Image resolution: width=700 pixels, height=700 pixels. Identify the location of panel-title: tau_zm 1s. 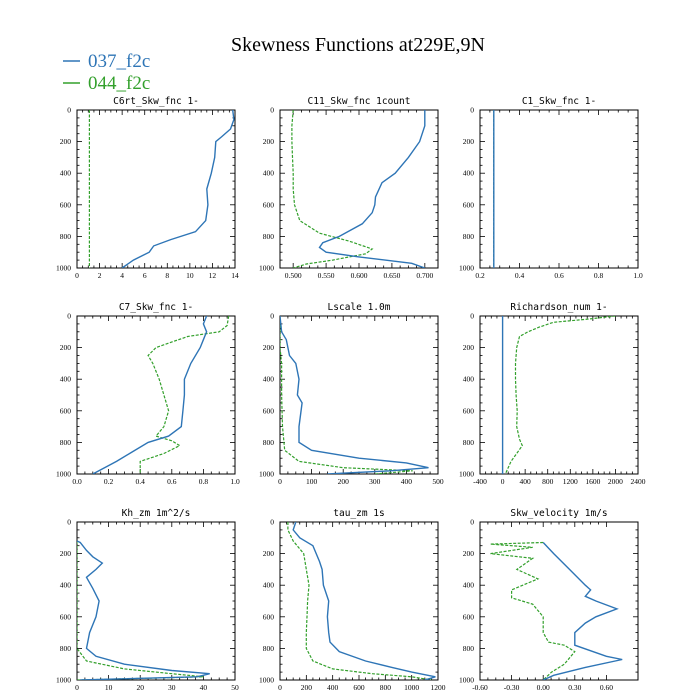
(358, 513).